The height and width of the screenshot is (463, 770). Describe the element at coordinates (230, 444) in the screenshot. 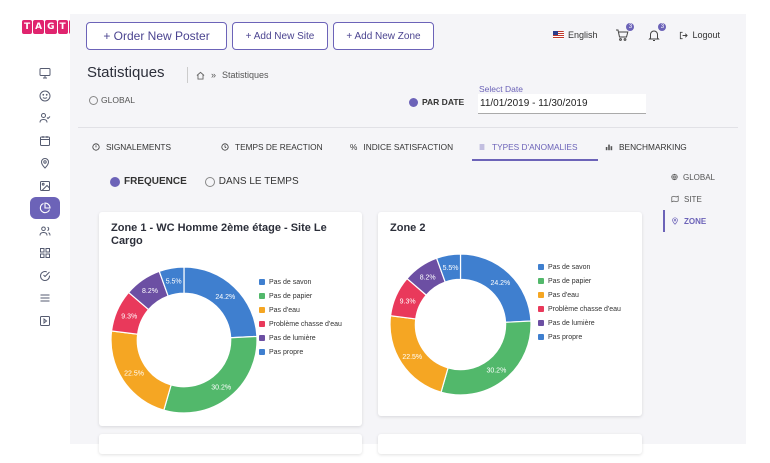

I see `zone-chart-card-partial` at that location.